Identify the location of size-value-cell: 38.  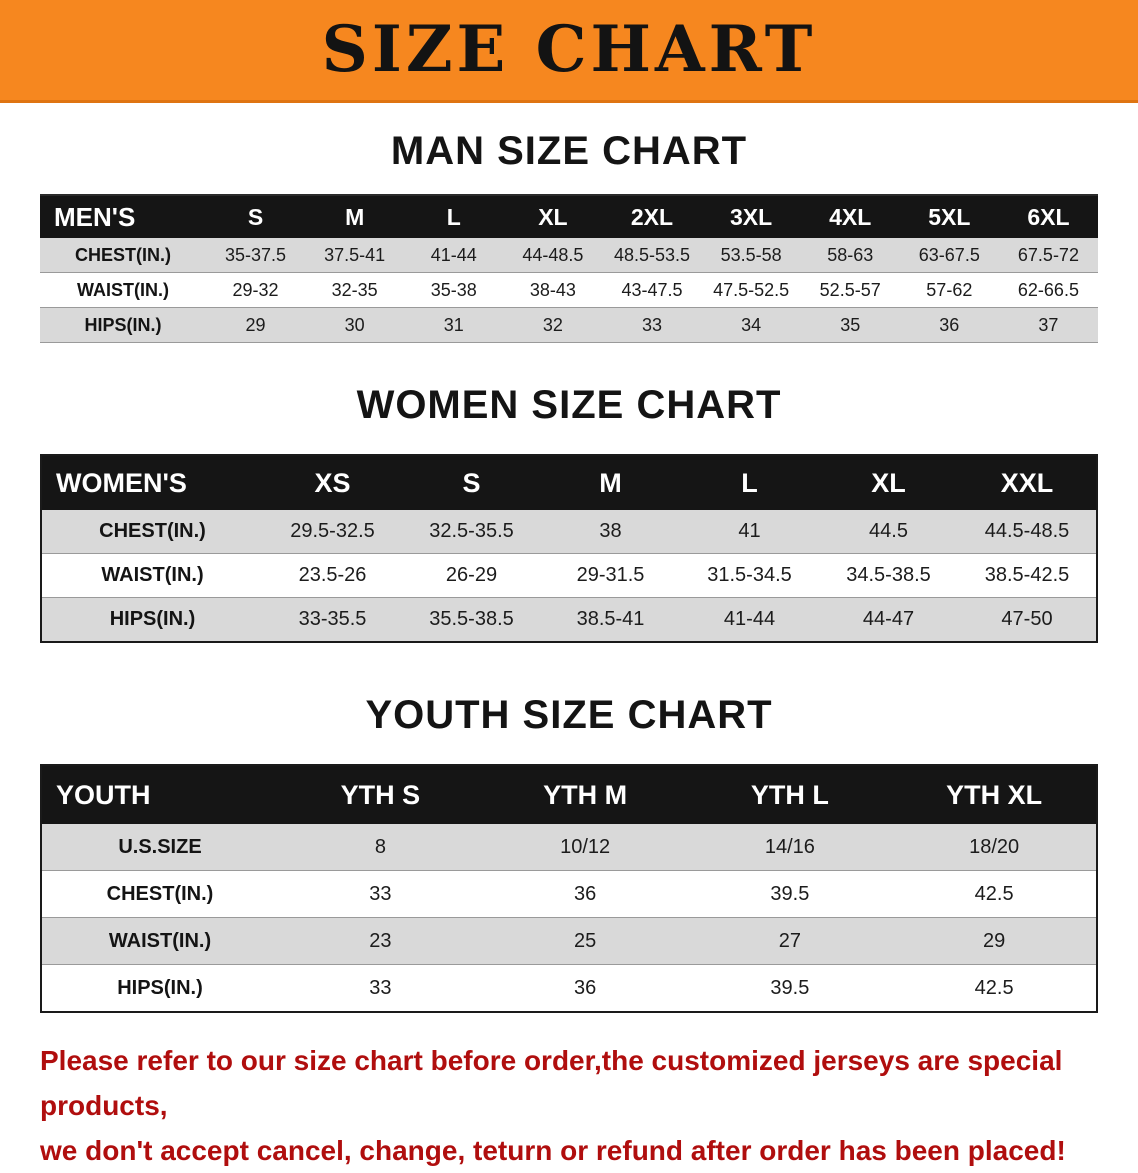
(610, 532).